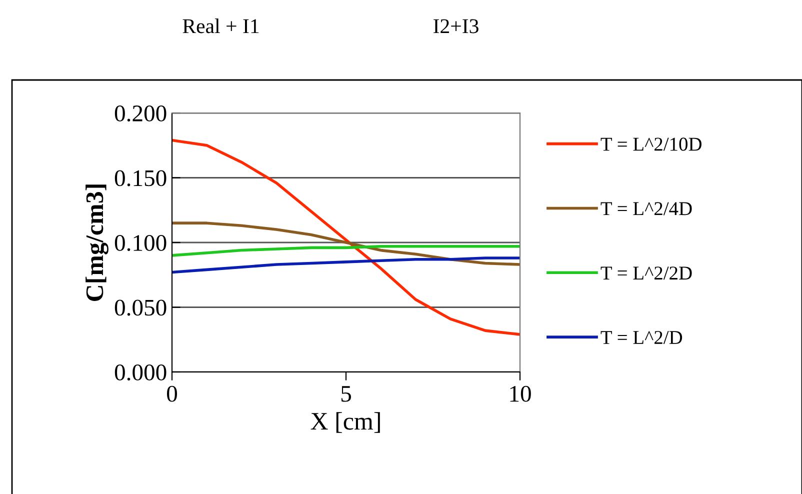  Describe the element at coordinates (520, 394) in the screenshot. I see `x-tick-label: 10` at that location.